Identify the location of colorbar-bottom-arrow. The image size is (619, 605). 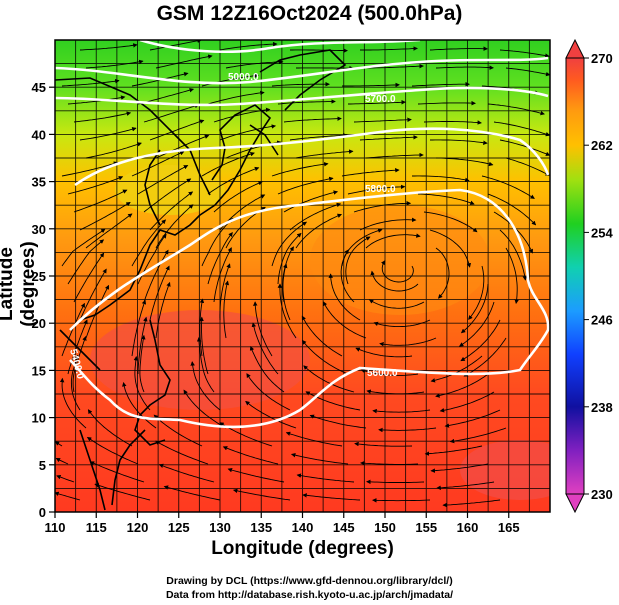
(575, 503).